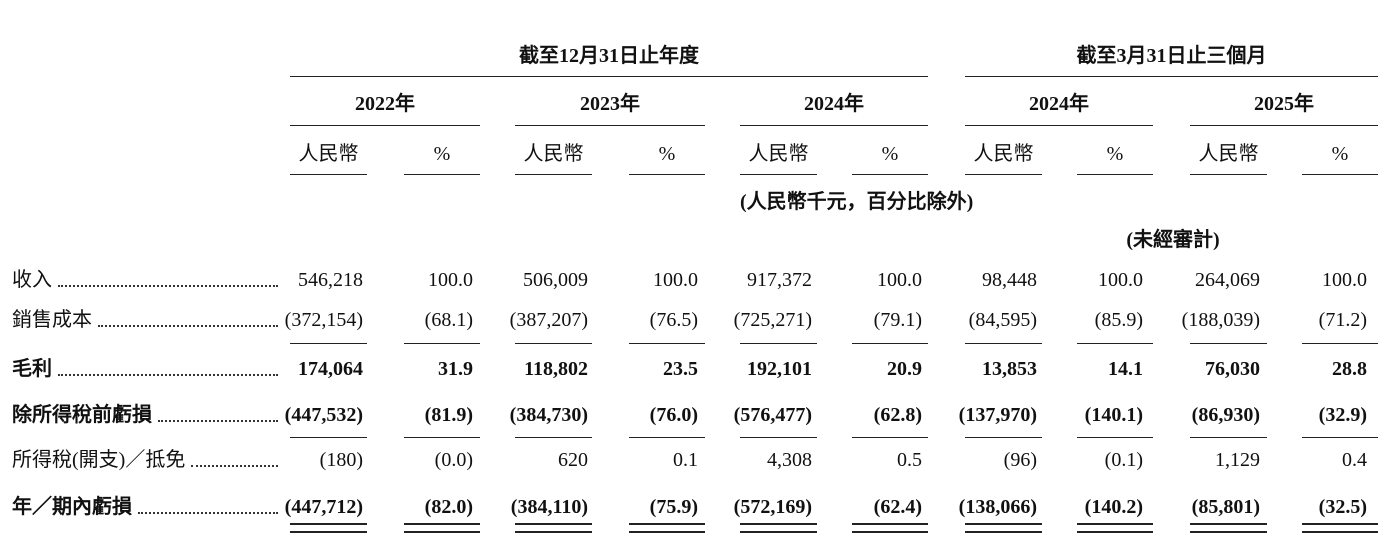 This screenshot has width=1400, height=551. I want to click on cell: 23.5, so click(680, 369).